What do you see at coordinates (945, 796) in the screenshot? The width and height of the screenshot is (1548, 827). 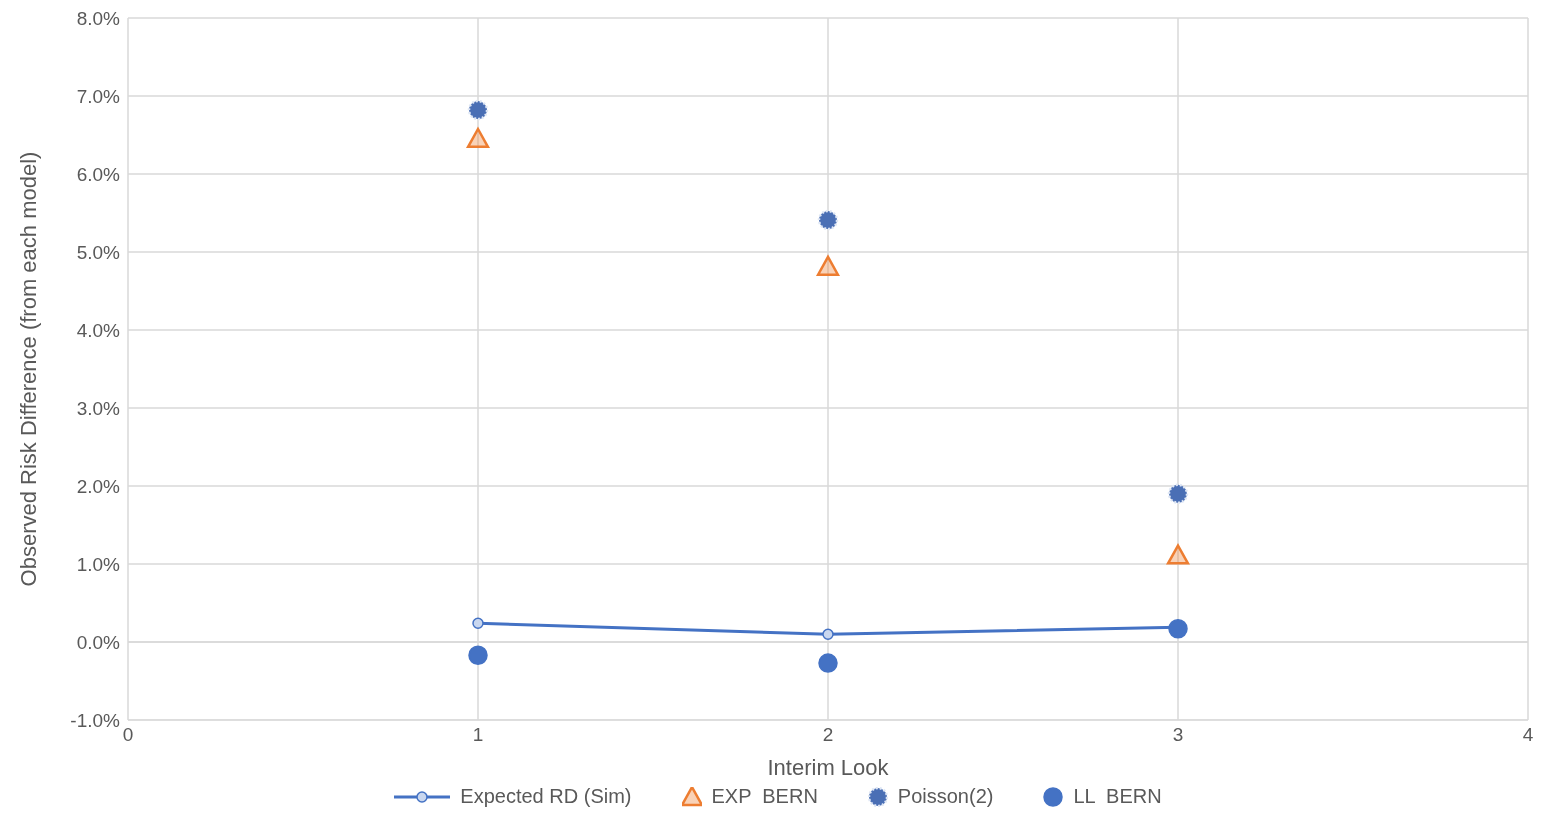 I see `legend-label: Poisson(2)` at bounding box center [945, 796].